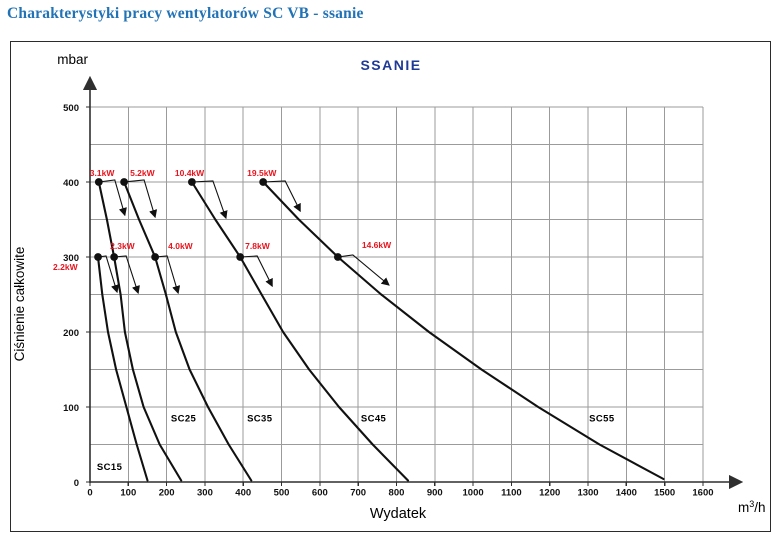 The image size is (784, 539). What do you see at coordinates (110, 467) in the screenshot?
I see `curve-label-SC15: SC15` at bounding box center [110, 467].